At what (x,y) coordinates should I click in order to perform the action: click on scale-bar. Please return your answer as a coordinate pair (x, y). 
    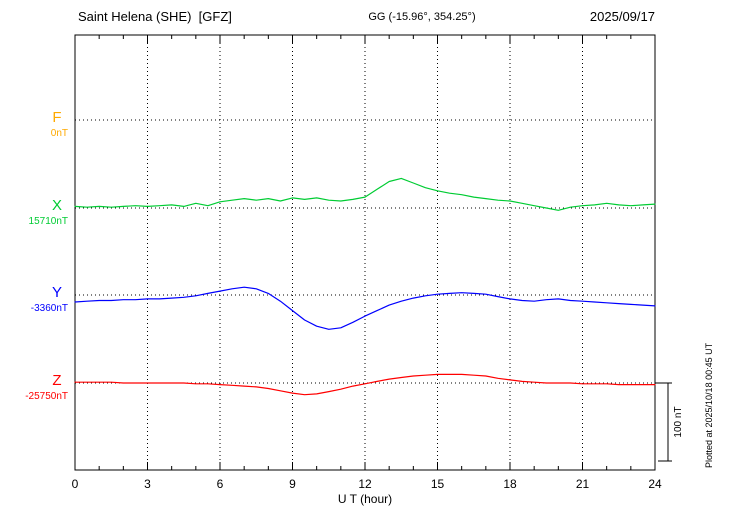
    Looking at the image, I should click on (663, 422).